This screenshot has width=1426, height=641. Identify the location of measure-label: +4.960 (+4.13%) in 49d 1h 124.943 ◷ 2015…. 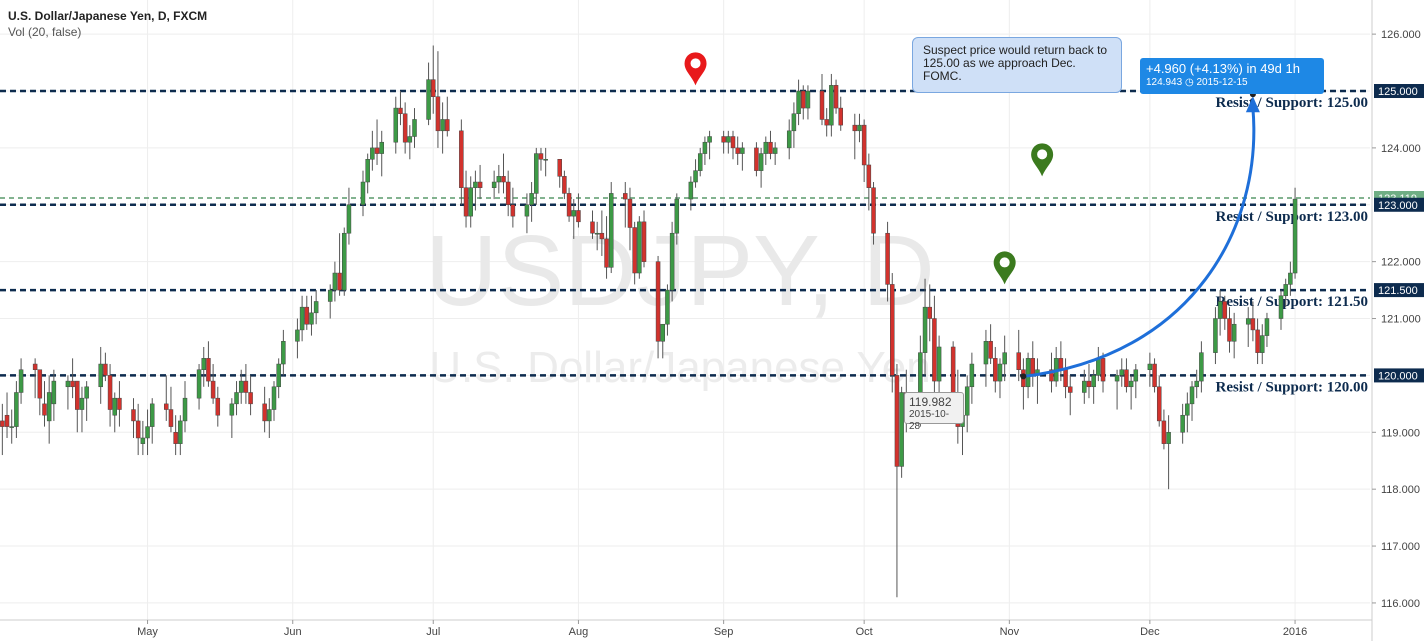
(1232, 76).